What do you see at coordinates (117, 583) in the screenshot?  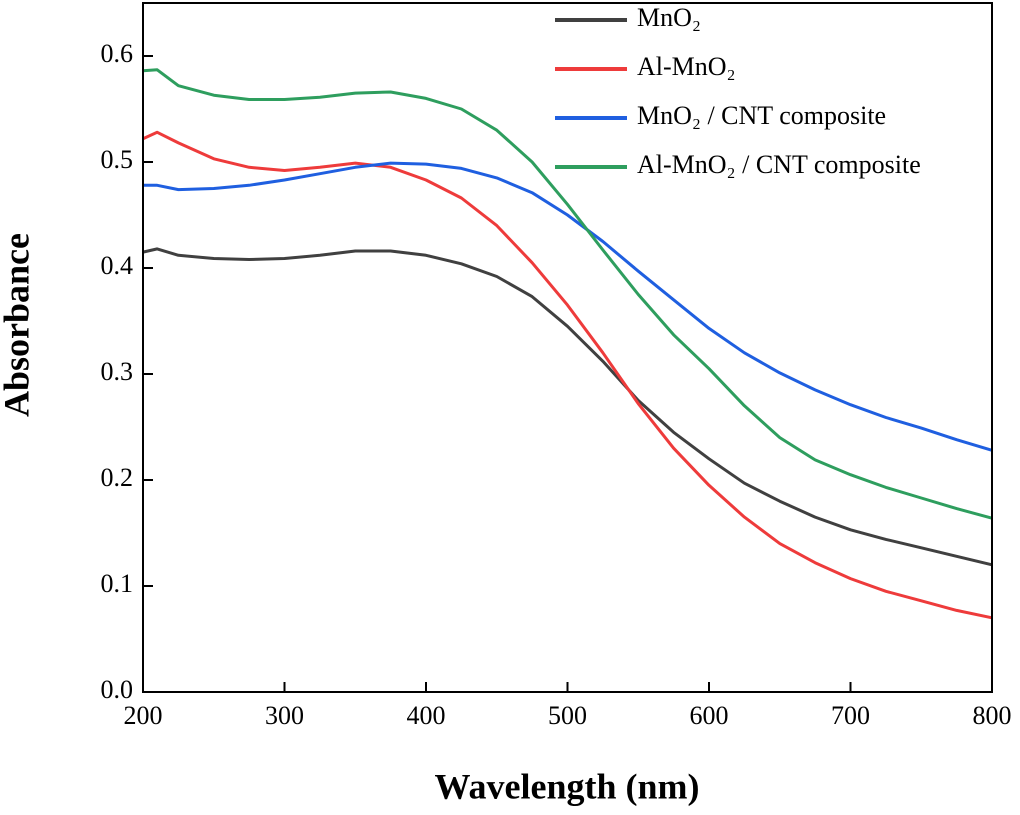 I see `y-tick-label: 0.1` at bounding box center [117, 583].